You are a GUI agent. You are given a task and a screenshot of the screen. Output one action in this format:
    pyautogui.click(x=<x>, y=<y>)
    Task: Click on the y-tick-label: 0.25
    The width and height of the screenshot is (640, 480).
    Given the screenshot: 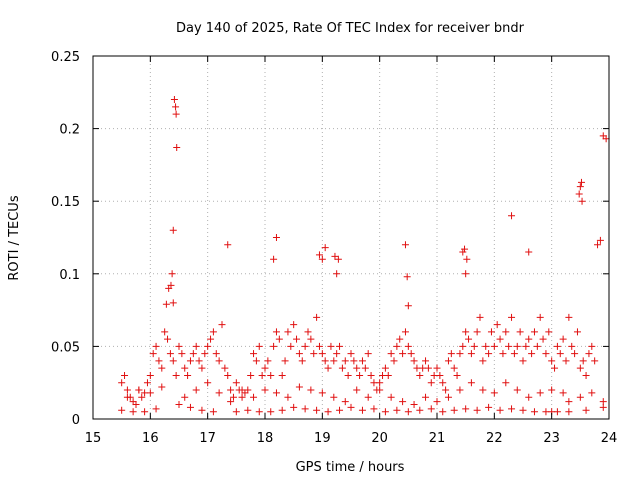 What is the action you would take?
    pyautogui.click(x=65, y=57)
    